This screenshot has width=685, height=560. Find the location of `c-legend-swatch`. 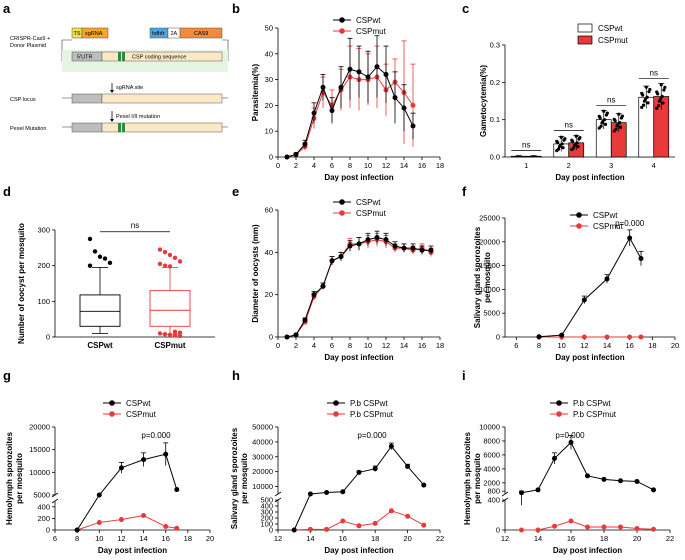

c-legend-swatch is located at coordinates (585, 40).